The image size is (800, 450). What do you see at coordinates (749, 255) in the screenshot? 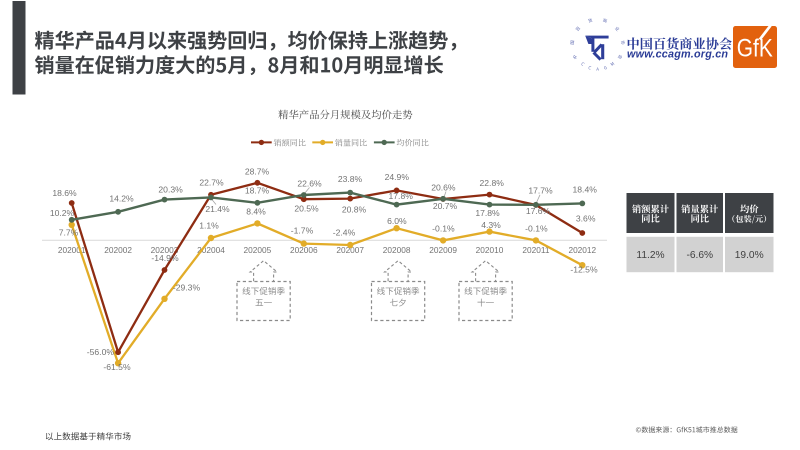
I see `svg-text: 19.0%` at bounding box center [749, 255].